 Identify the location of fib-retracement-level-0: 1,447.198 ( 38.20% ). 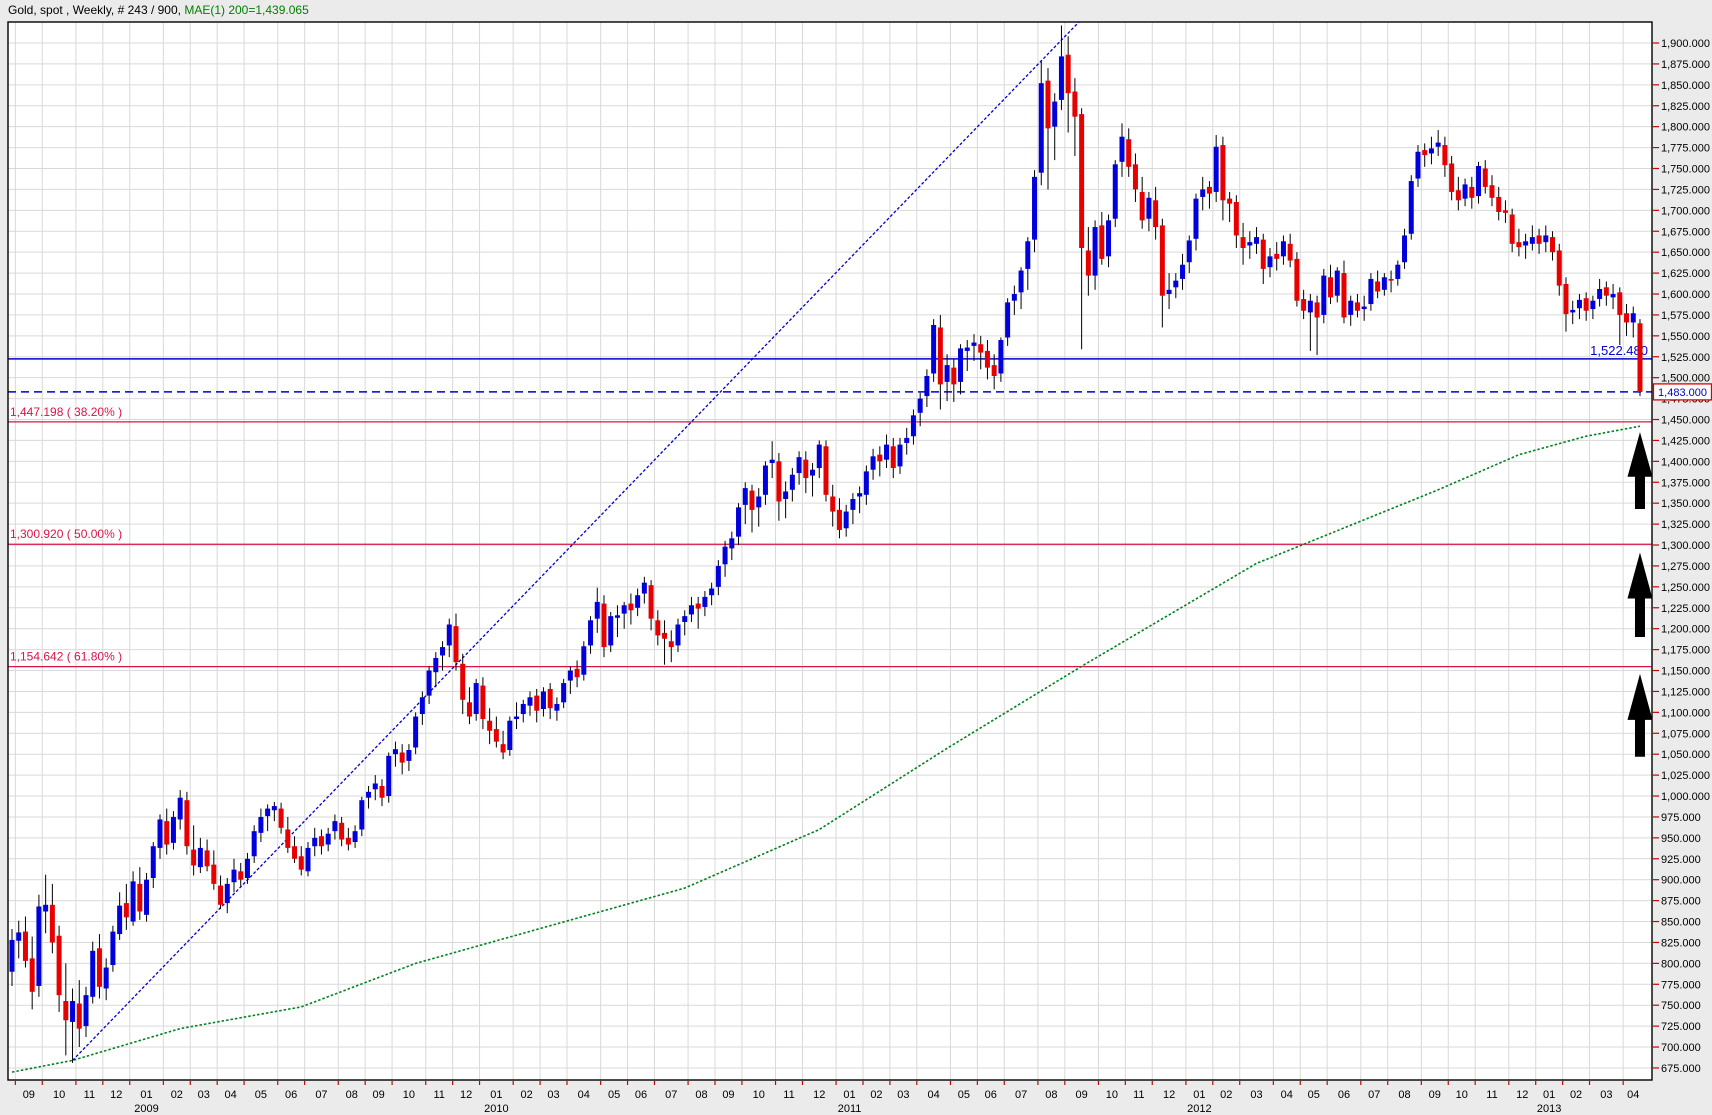
(830, 414).